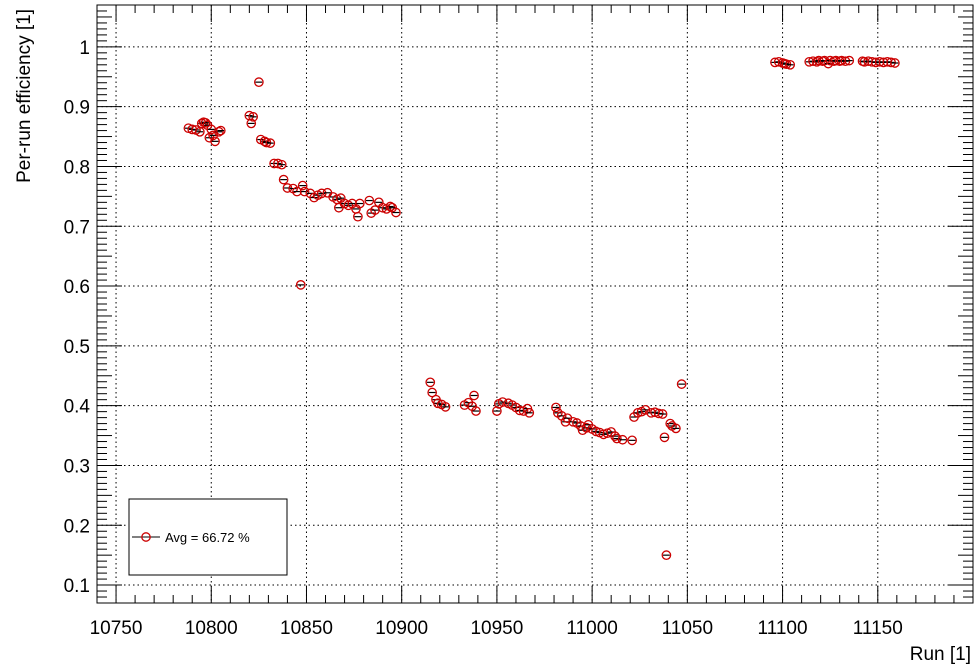 This screenshot has width=978, height=671. What do you see at coordinates (306, 628) in the screenshot?
I see `x-tick-label: 10850` at bounding box center [306, 628].